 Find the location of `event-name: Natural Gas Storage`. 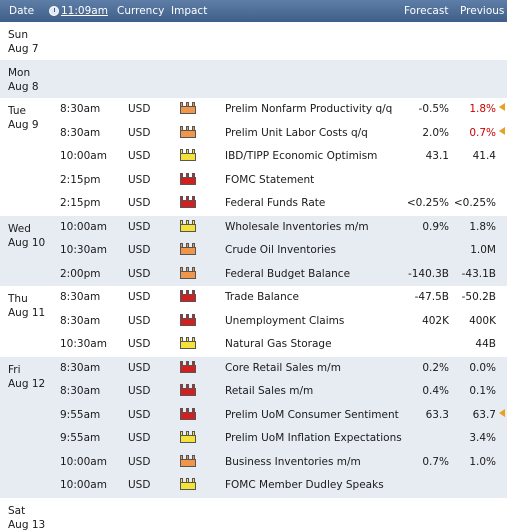

event-name: Natural Gas Storage is located at coordinates (278, 344).